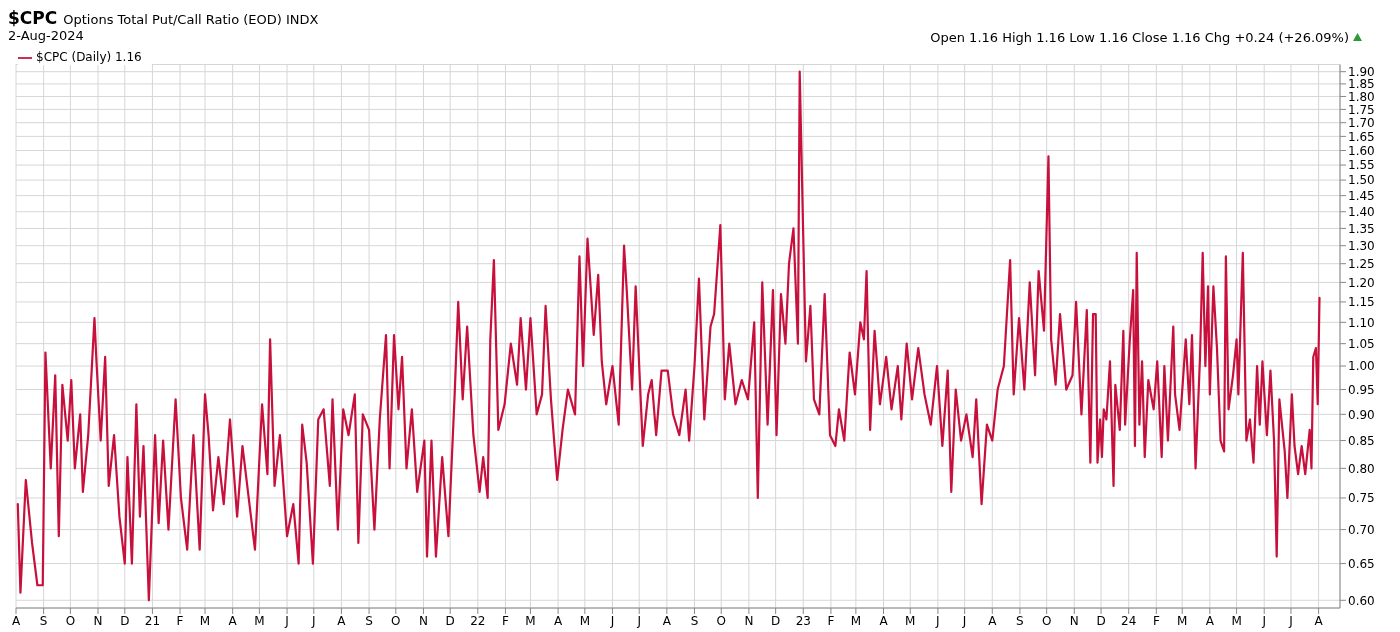 The image size is (1400, 632). Describe the element at coordinates (1361, 322) in the screenshot. I see `y-tick-label: 1.10` at that location.